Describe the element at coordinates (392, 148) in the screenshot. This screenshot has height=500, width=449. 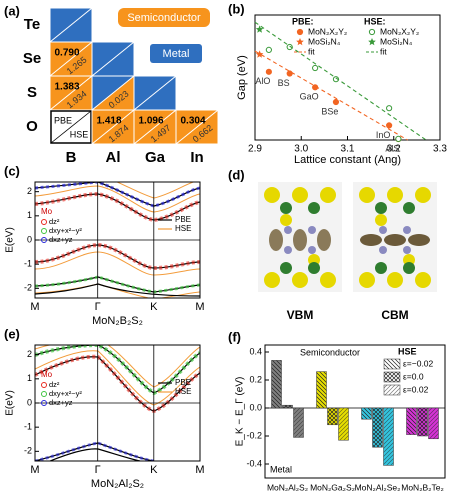
I see `point-label: AlS` at that location.